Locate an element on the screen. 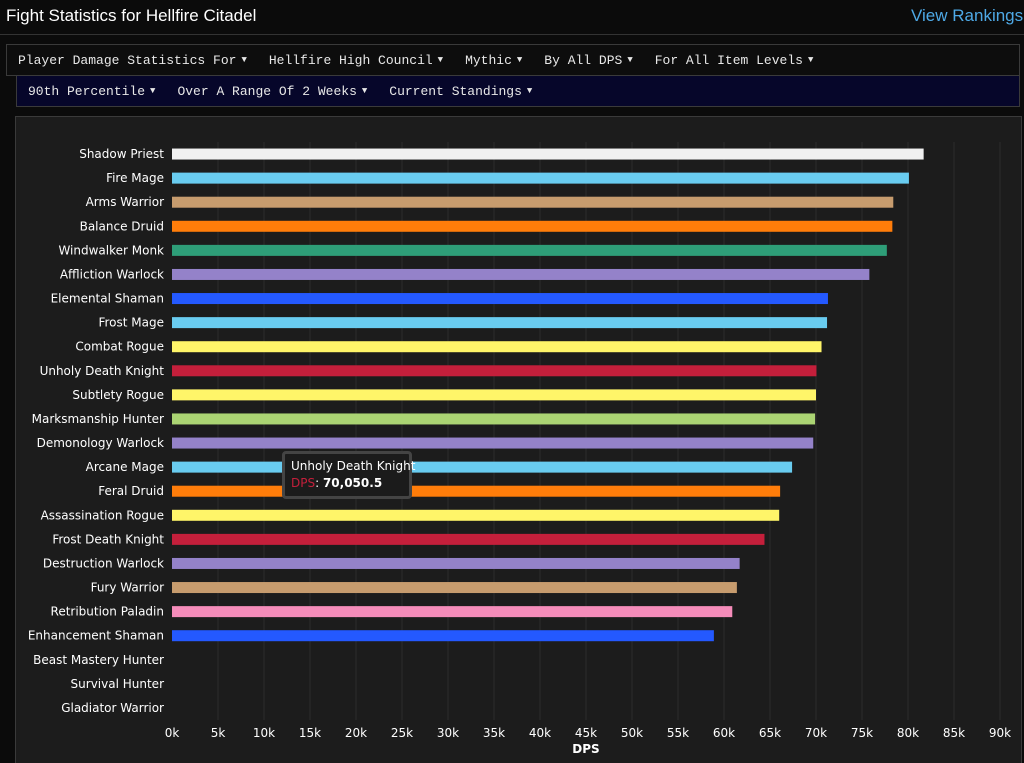 The width and height of the screenshot is (1024, 763). category-label: Marksmanship Hunter is located at coordinates (98, 419).